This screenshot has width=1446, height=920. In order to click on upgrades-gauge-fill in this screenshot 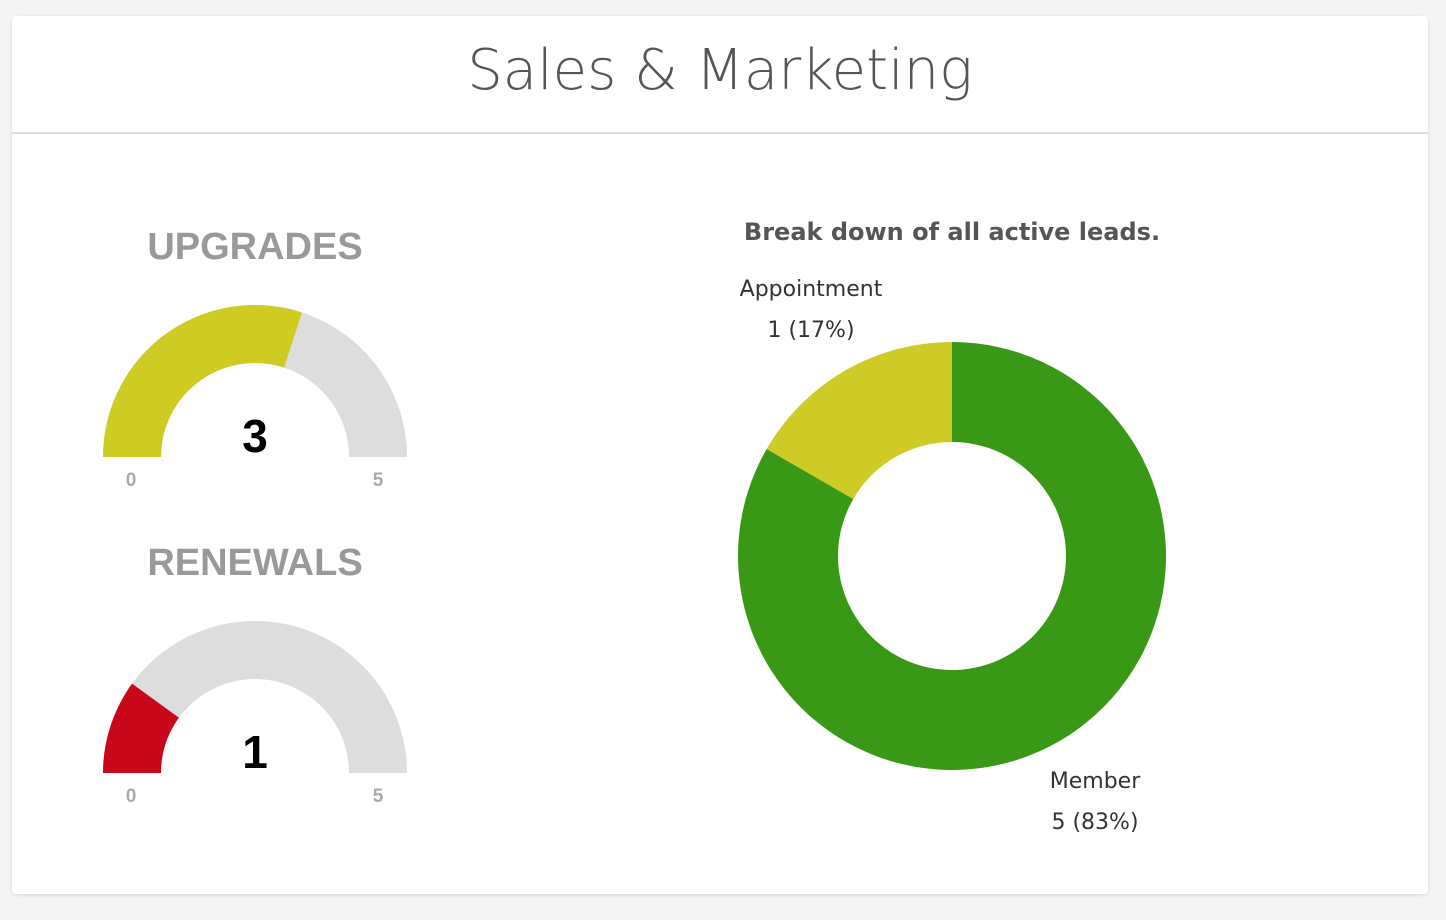, I will do `click(202, 381)`.